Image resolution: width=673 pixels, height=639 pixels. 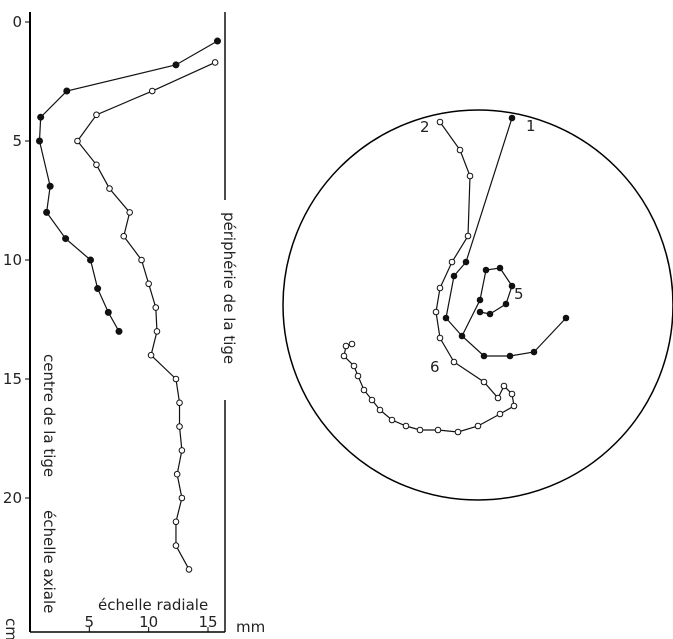 I want to click on y-tick-labels: 0 5 10 15 20, so click(x=16, y=260).